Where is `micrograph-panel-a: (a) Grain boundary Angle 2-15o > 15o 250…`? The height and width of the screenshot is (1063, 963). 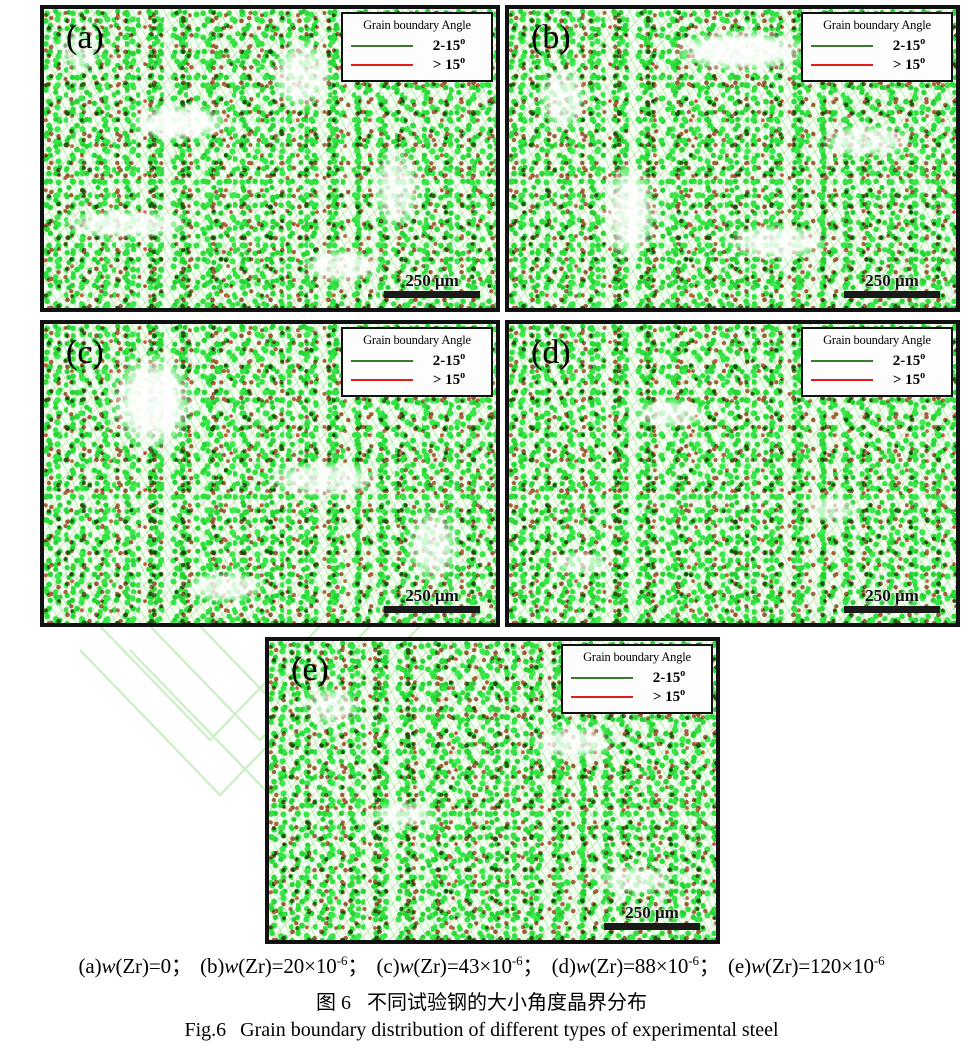 micrograph-panel-a: (a) Grain boundary Angle 2-15o > 15o 250… is located at coordinates (270, 158).